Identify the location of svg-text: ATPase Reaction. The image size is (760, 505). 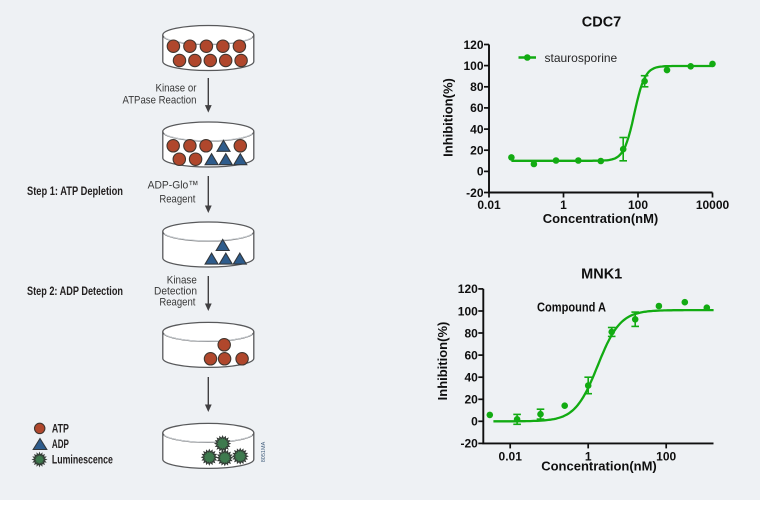
(160, 101).